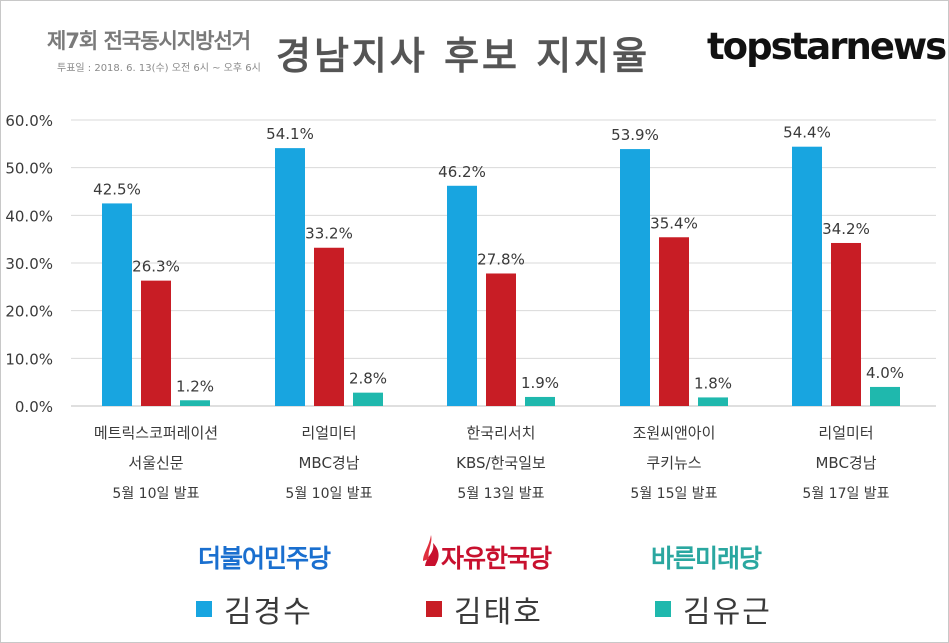 The width and height of the screenshot is (949, 643). Describe the element at coordinates (500, 493) in the screenshot. I see `x-tick-label: 5월 13일 발표` at that location.